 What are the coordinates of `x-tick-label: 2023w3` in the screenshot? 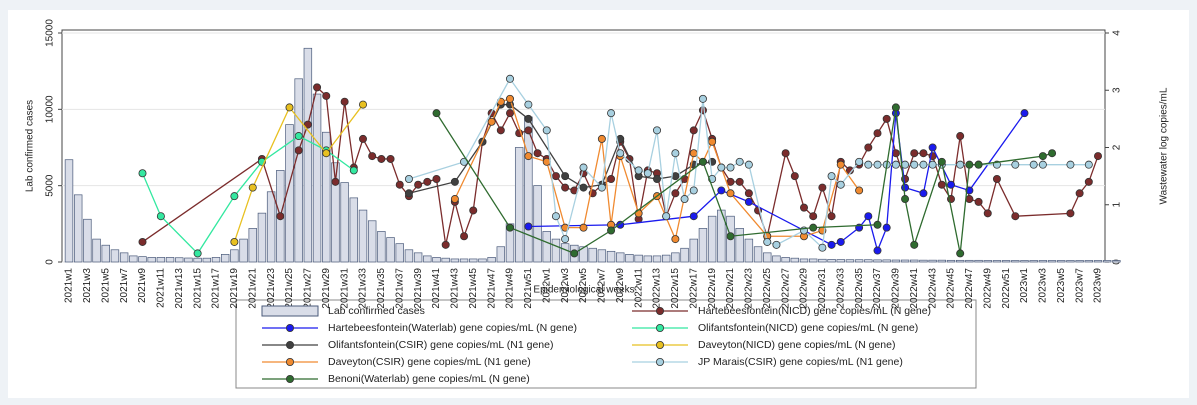 It's located at (1043, 285).